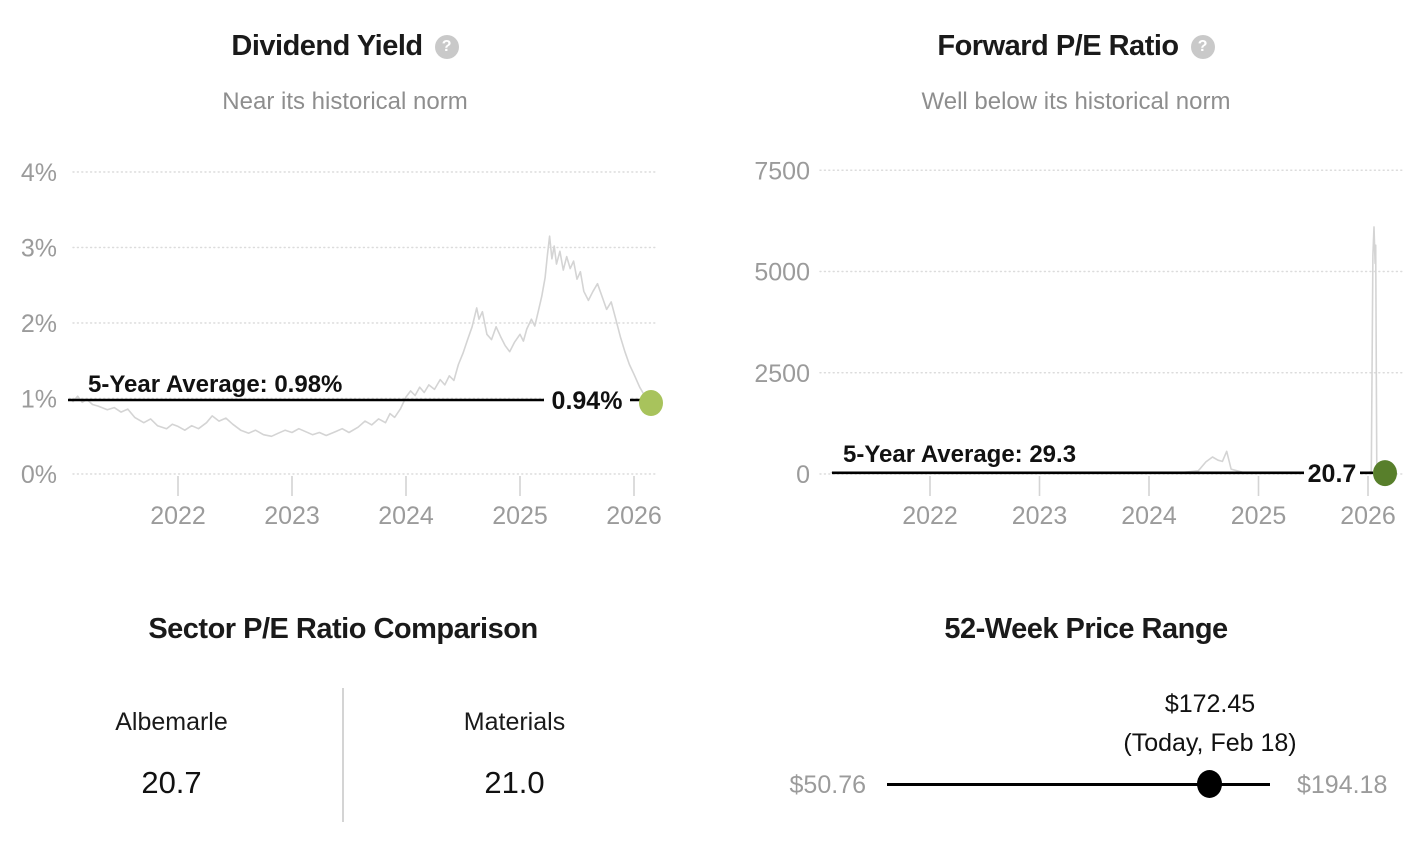  I want to click on price-range-title: 52-Week Price Range, so click(1086, 629).